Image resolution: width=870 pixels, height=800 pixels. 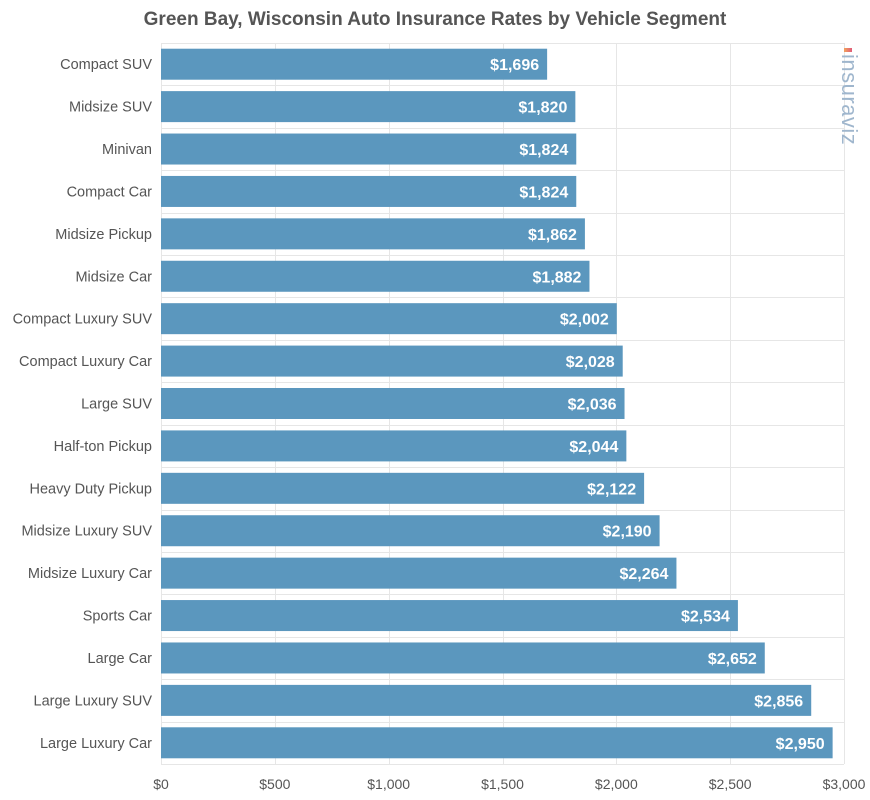 I want to click on category-label: Compact Car, so click(x=110, y=192).